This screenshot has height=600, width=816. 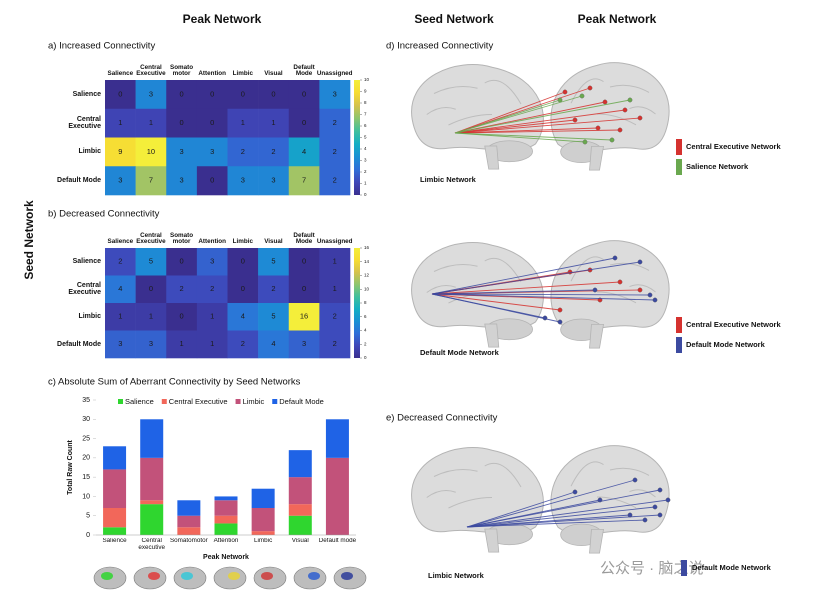 I want to click on colorbar-tick-label: 2, so click(x=365, y=171).